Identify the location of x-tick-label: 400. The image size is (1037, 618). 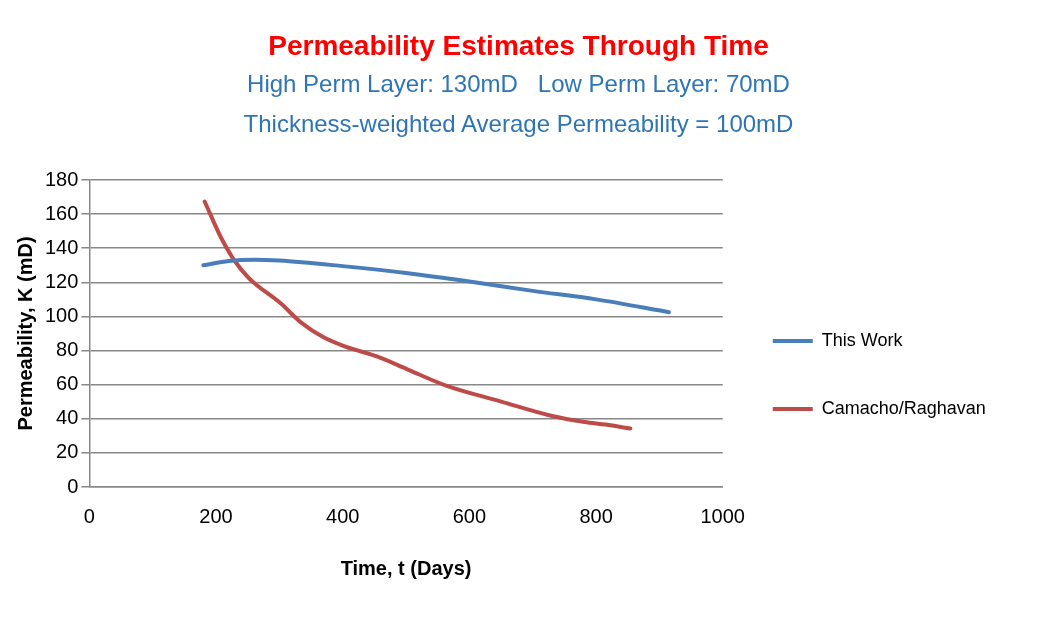
(343, 515).